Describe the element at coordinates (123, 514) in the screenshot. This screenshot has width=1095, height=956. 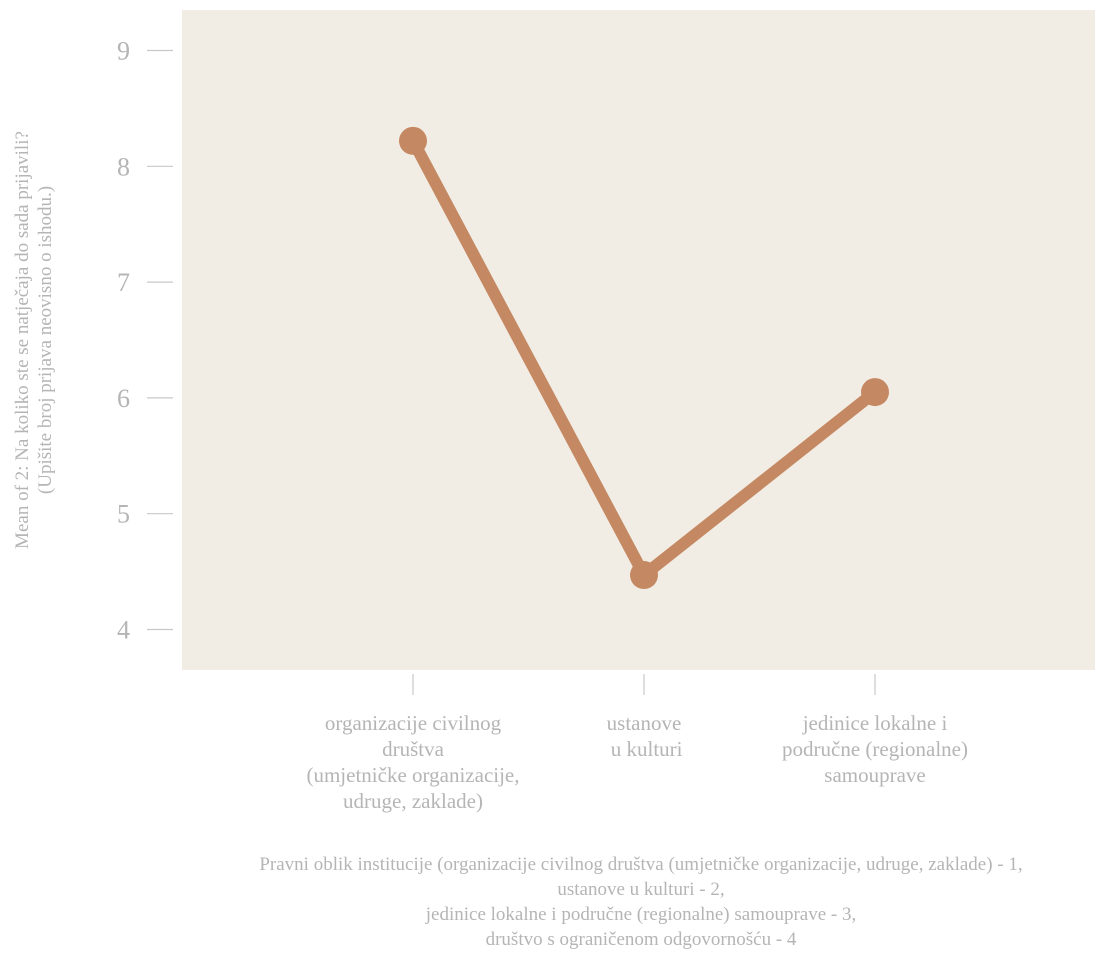
I see `y-tick-label: 5` at that location.